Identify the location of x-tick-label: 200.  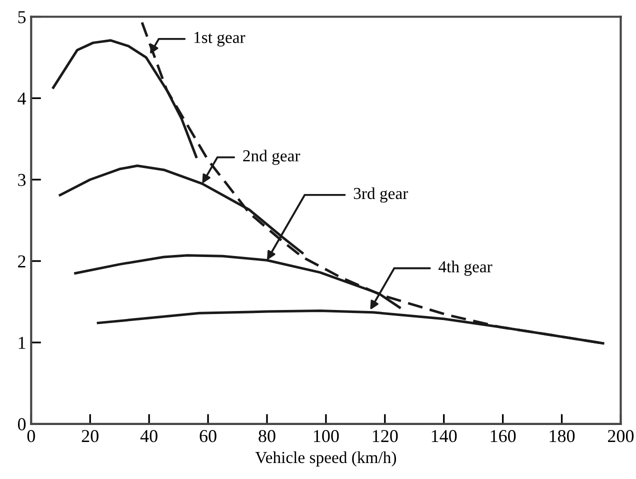
(621, 436).